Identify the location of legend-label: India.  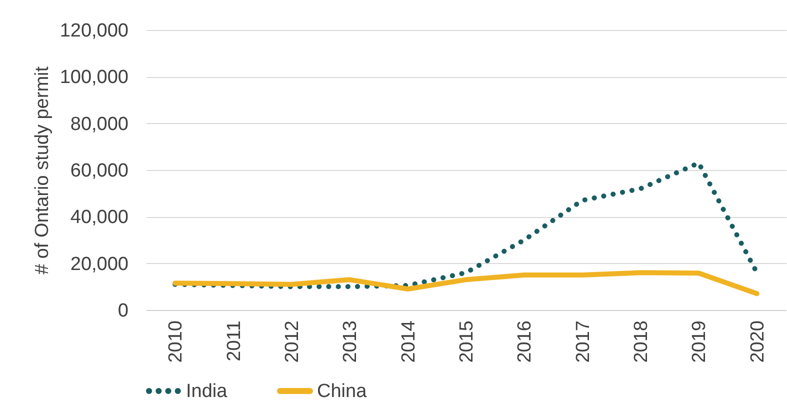
(207, 391).